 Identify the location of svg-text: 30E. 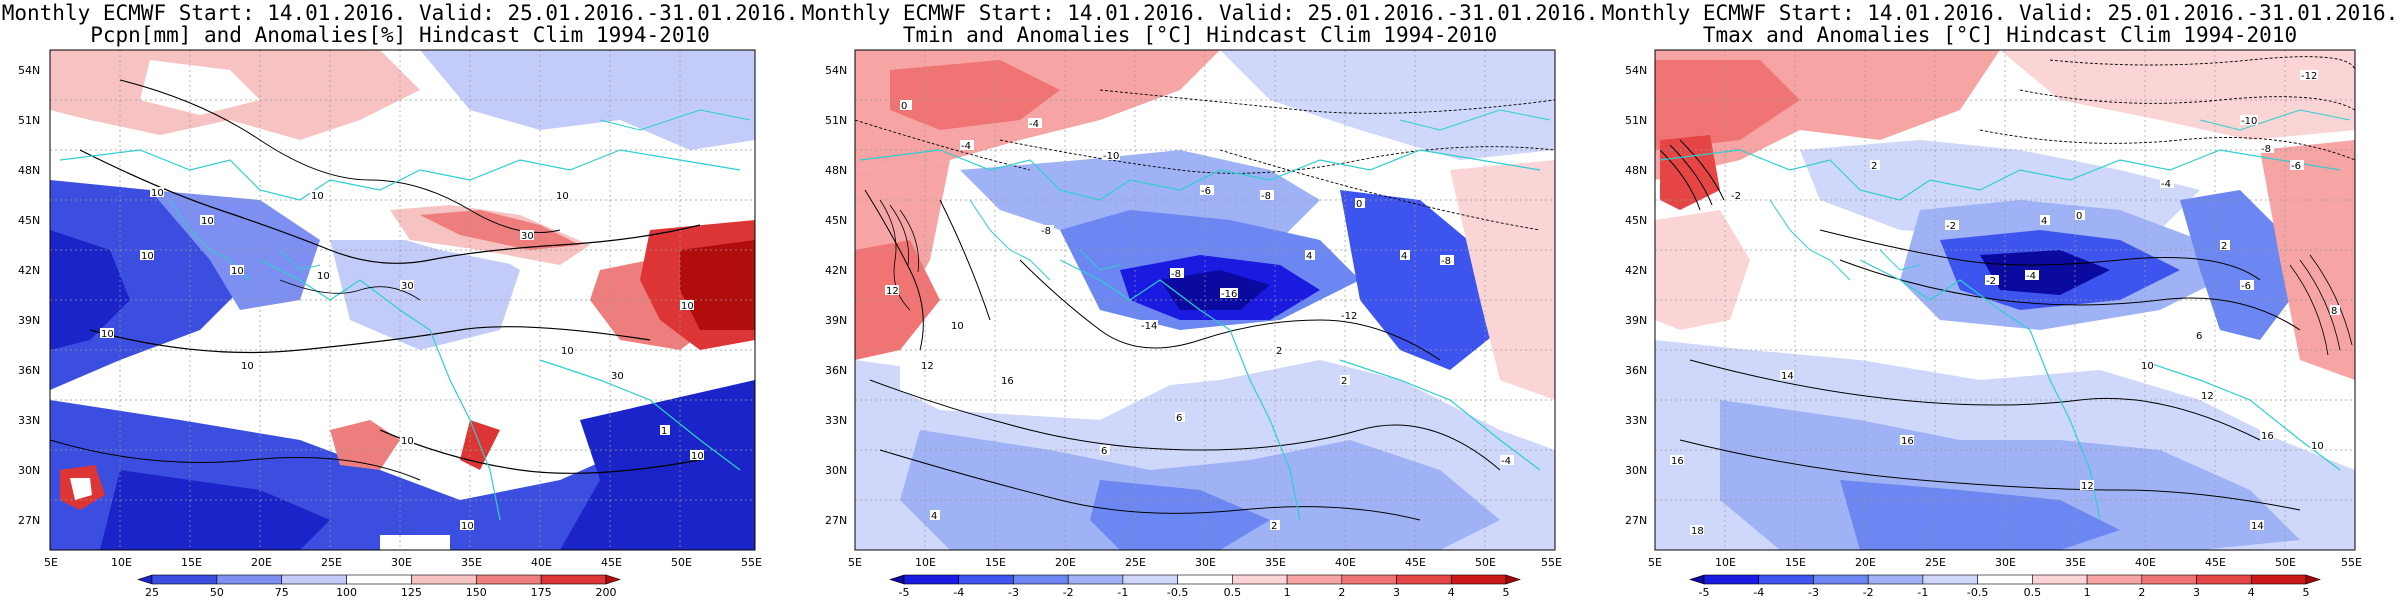
(401, 562).